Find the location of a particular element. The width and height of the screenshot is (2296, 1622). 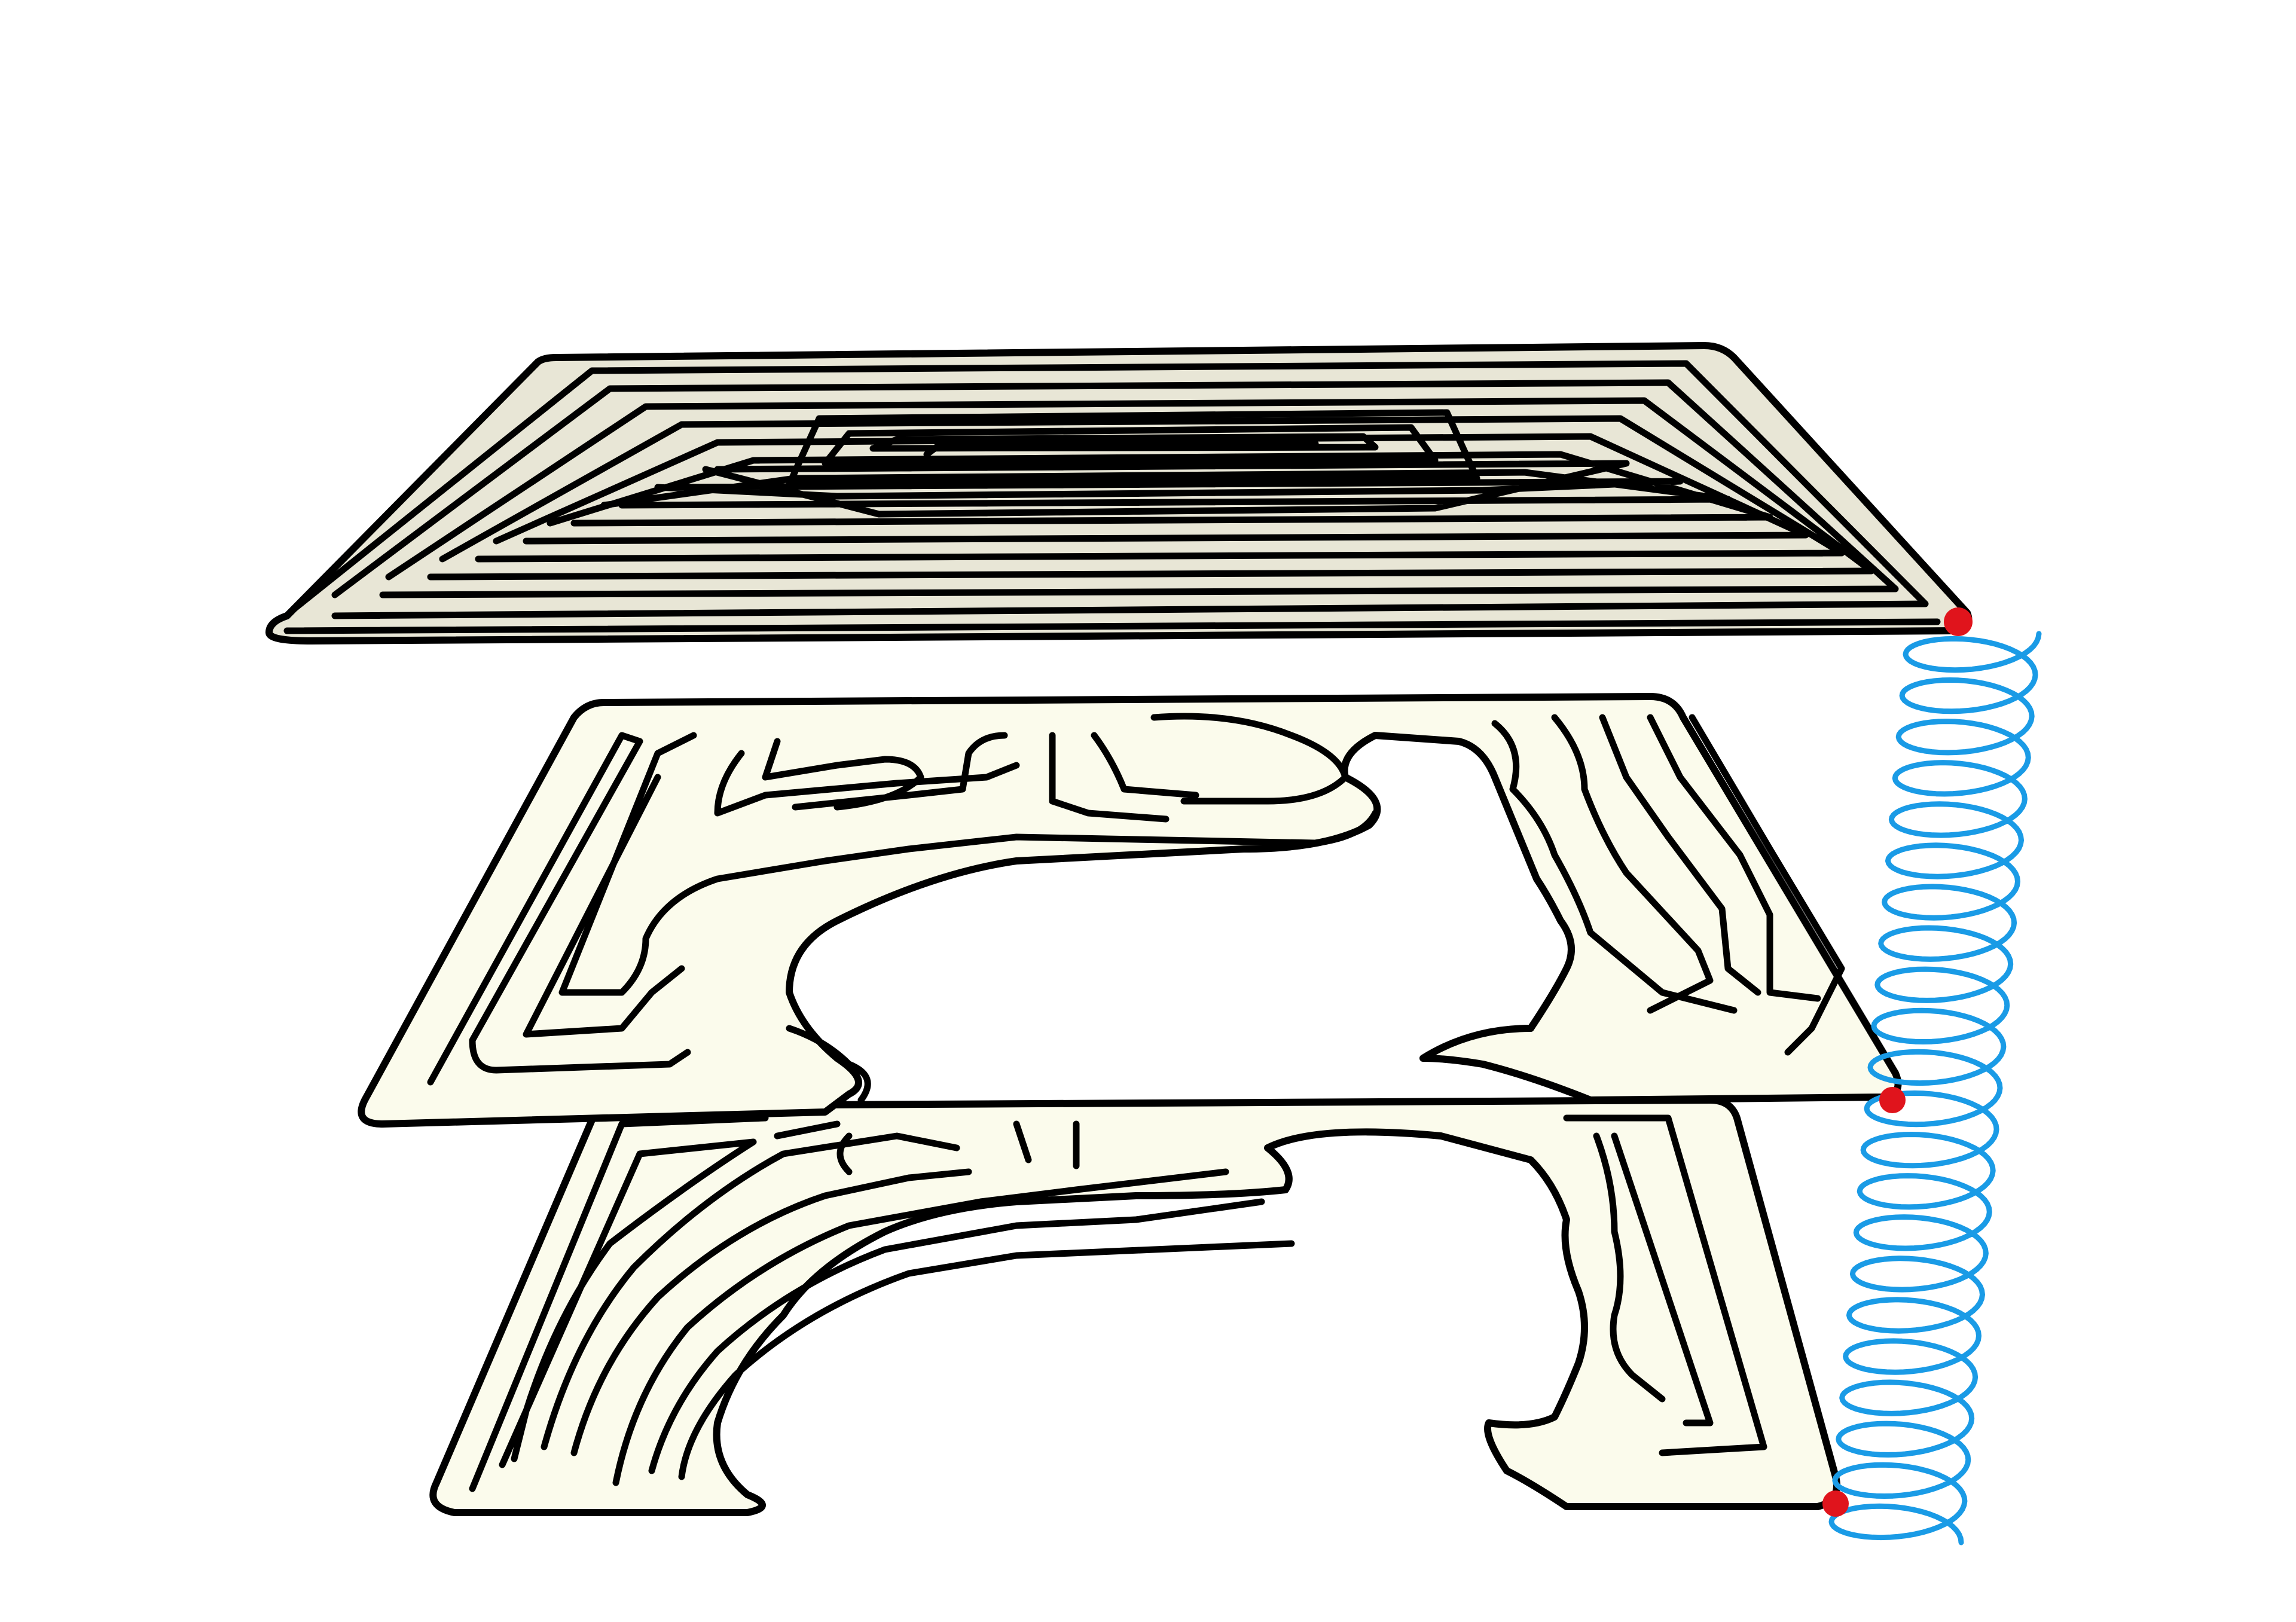

marker-bottom is located at coordinates (1835, 1504).